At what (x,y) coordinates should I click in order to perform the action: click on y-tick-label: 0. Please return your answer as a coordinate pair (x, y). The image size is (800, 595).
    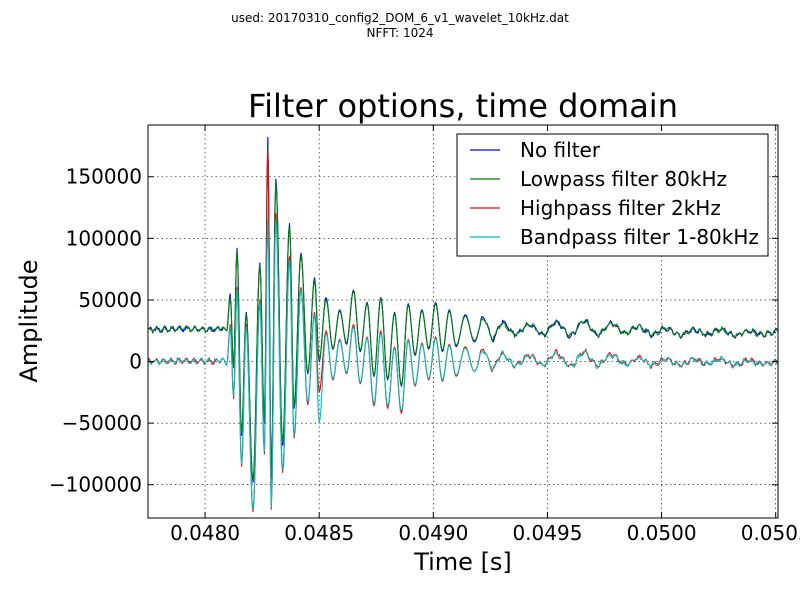
    Looking at the image, I should click on (135, 362).